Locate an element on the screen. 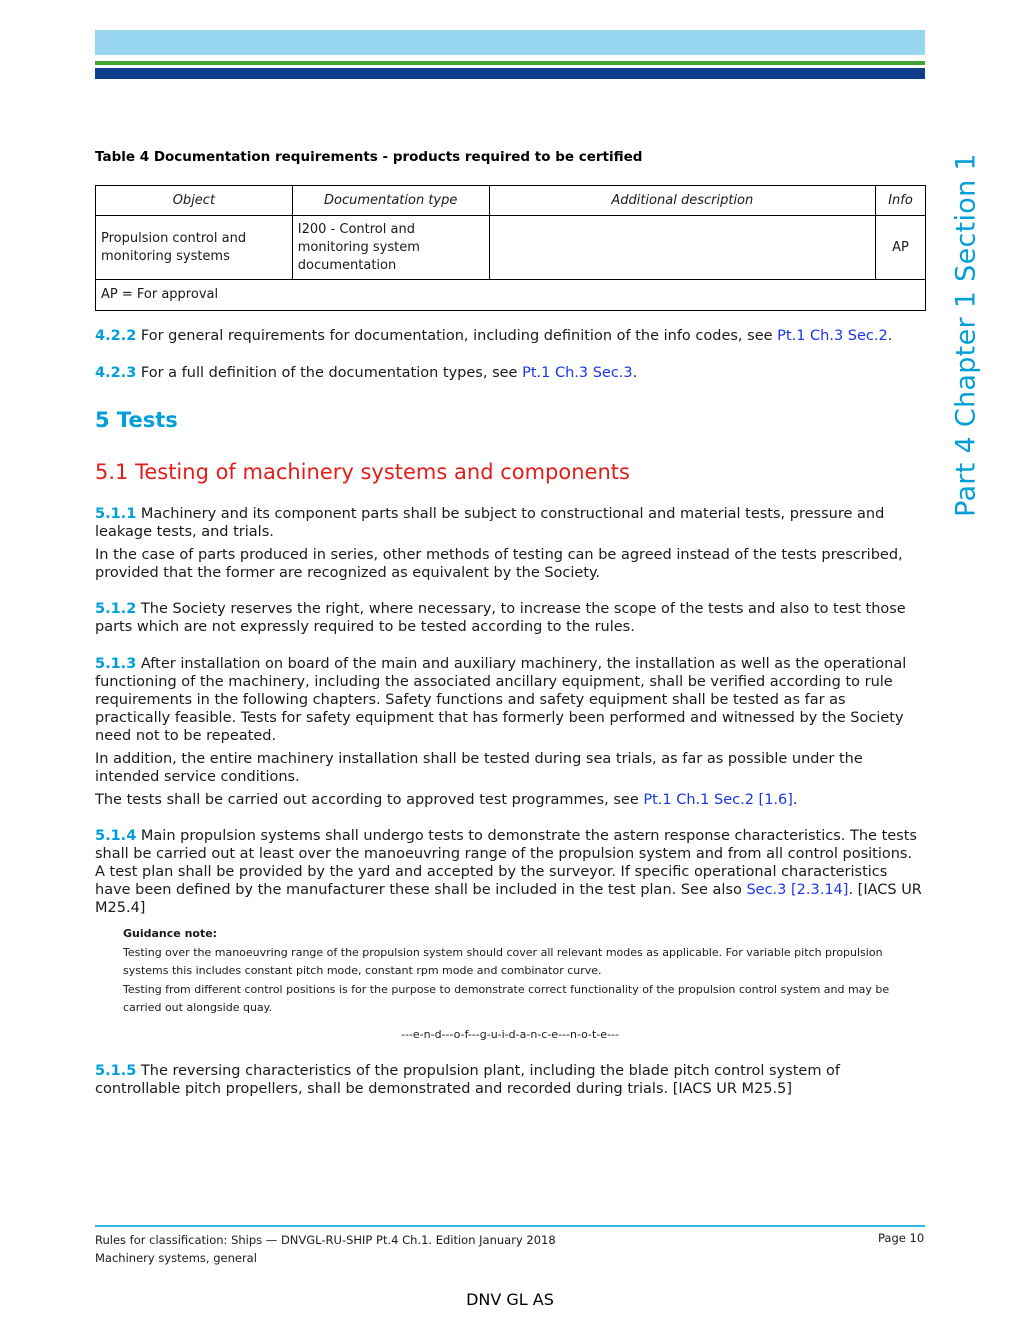 The width and height of the screenshot is (1020, 1320). guidance-title: Guidance note: is located at coordinates (170, 933).